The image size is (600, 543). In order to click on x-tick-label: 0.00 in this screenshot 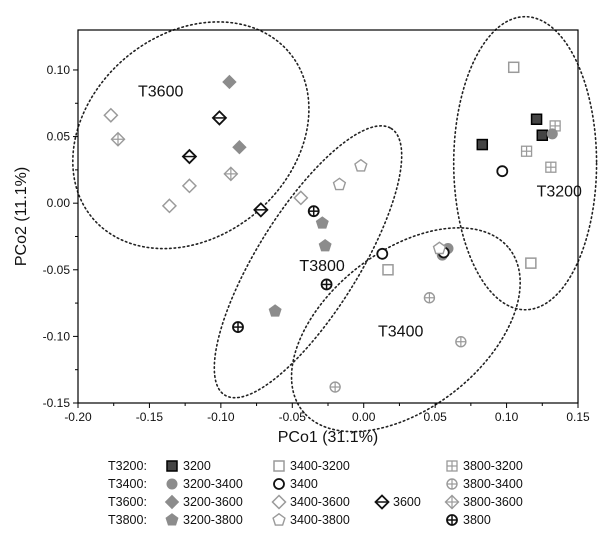, I will do `click(364, 417)`.